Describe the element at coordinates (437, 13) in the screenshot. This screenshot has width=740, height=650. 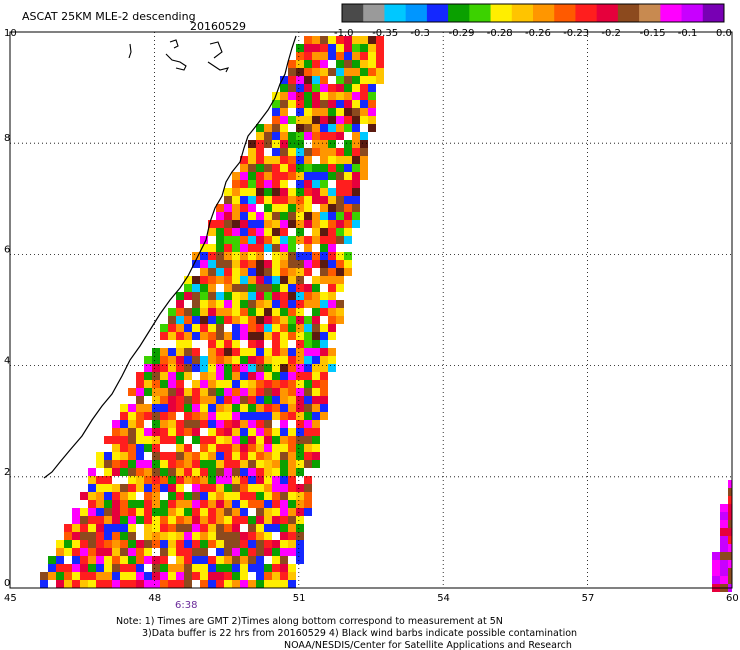
I see `colorbar-swatch` at that location.